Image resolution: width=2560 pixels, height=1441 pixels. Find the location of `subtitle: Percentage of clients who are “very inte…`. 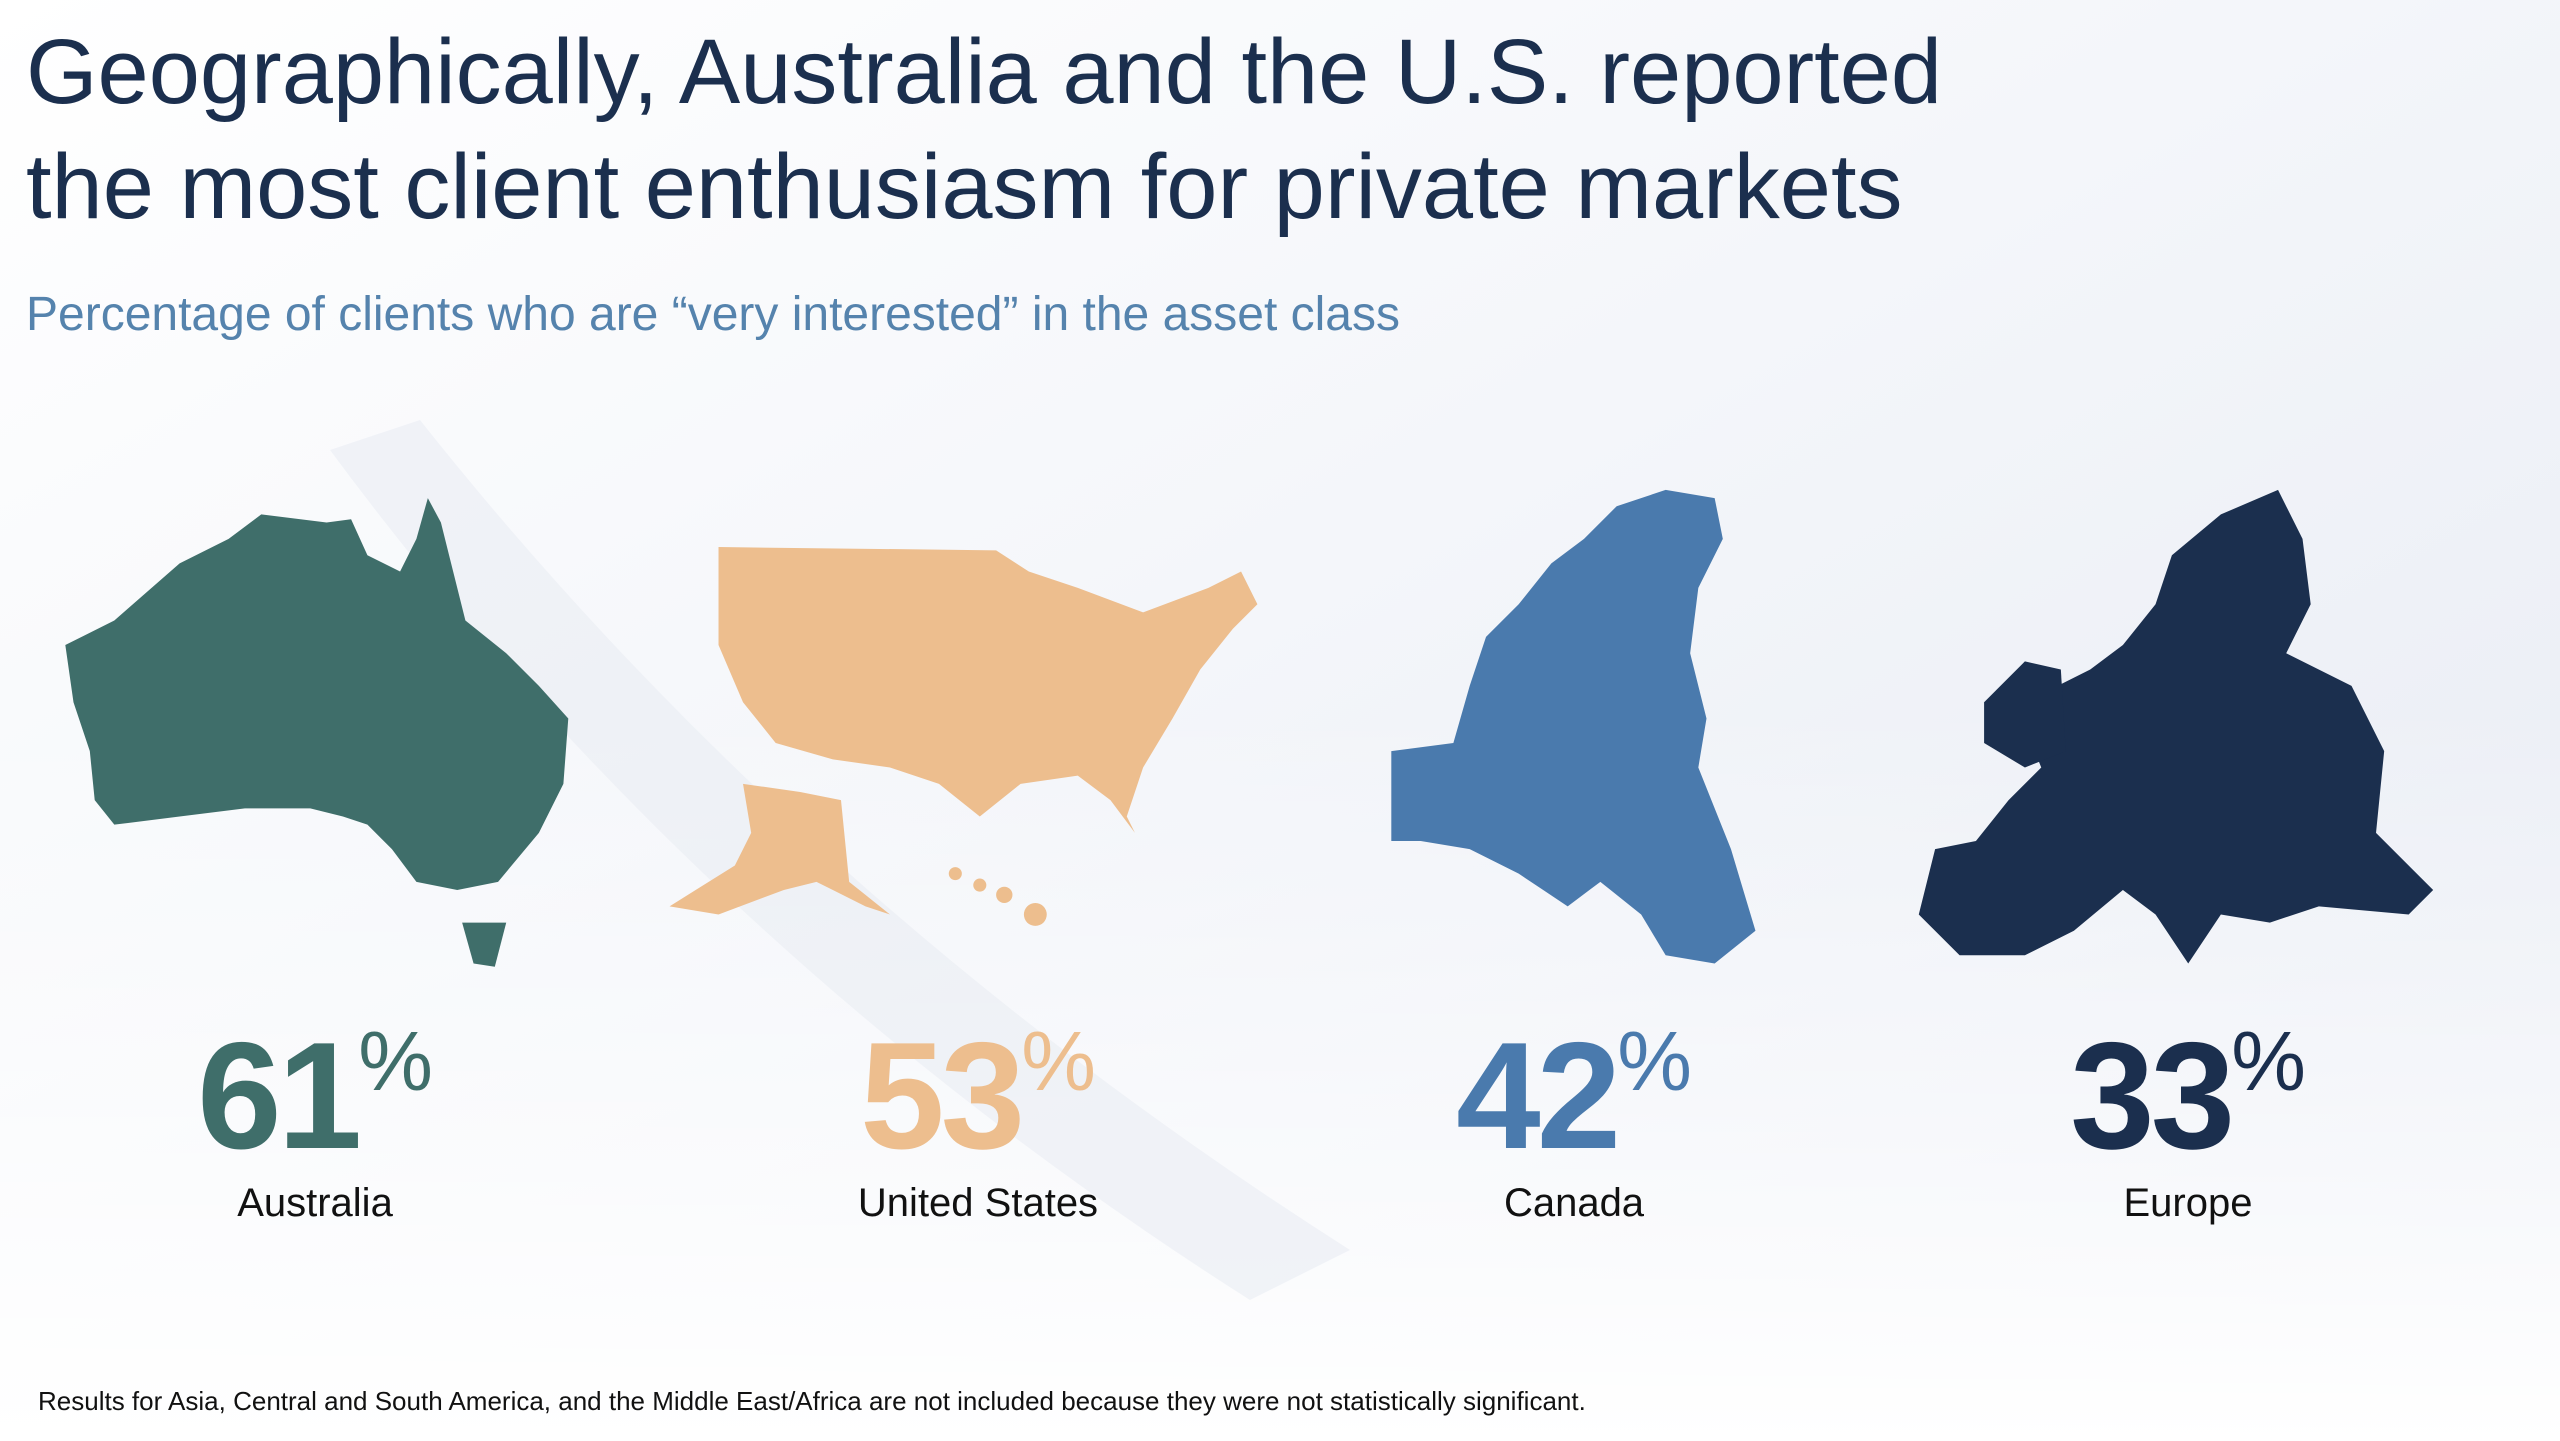

subtitle: Percentage of clients who are “very inte… is located at coordinates (713, 314).